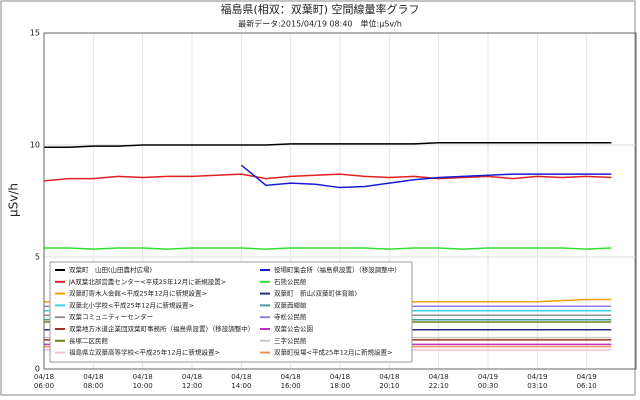 This screenshot has width=640, height=400. I want to click on x-tick-label: 04/18 18:00, so click(340, 381).